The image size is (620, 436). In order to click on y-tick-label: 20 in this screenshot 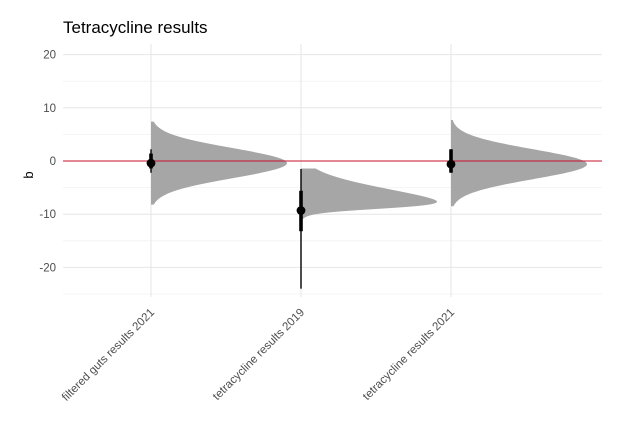, I will do `click(49, 56)`.